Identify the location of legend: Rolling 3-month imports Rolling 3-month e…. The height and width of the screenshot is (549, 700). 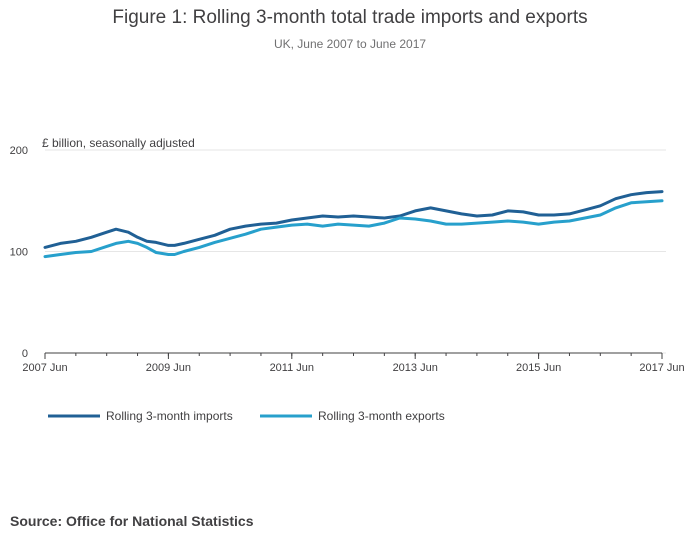
(246, 416).